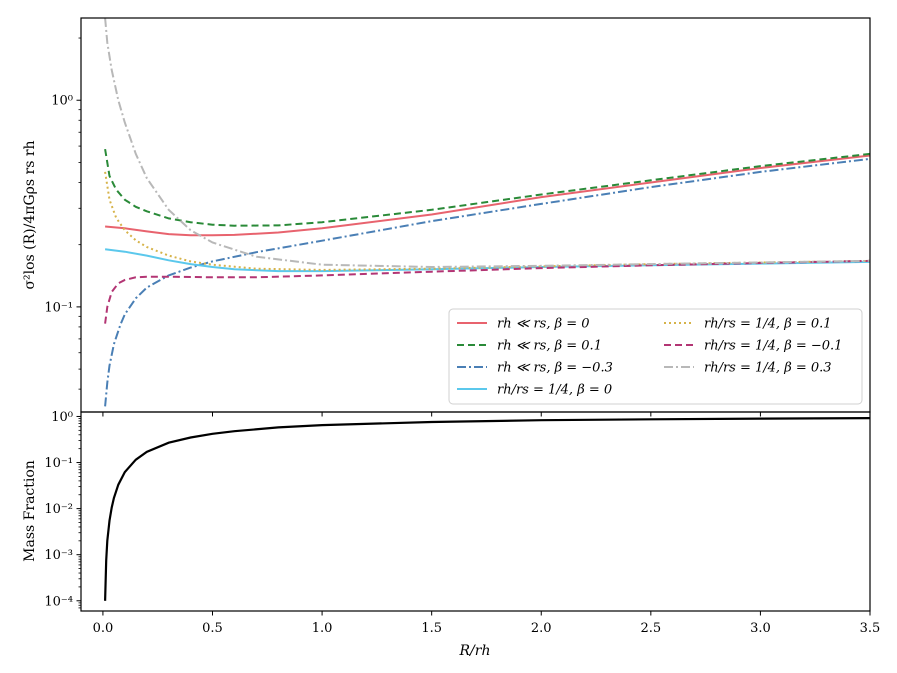  I want to click on legend-label: rh/rs = 1/4, β = 0, so click(554, 390).